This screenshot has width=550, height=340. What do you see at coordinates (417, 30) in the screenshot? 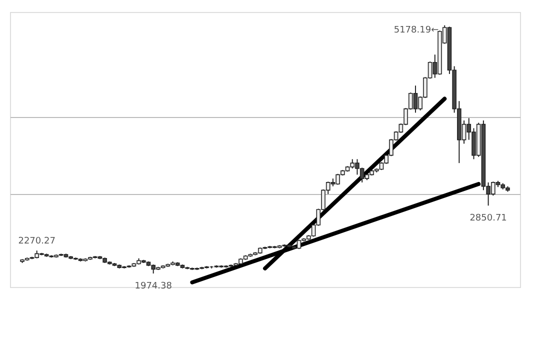
I see `annotation: 5178.19←` at bounding box center [417, 30].